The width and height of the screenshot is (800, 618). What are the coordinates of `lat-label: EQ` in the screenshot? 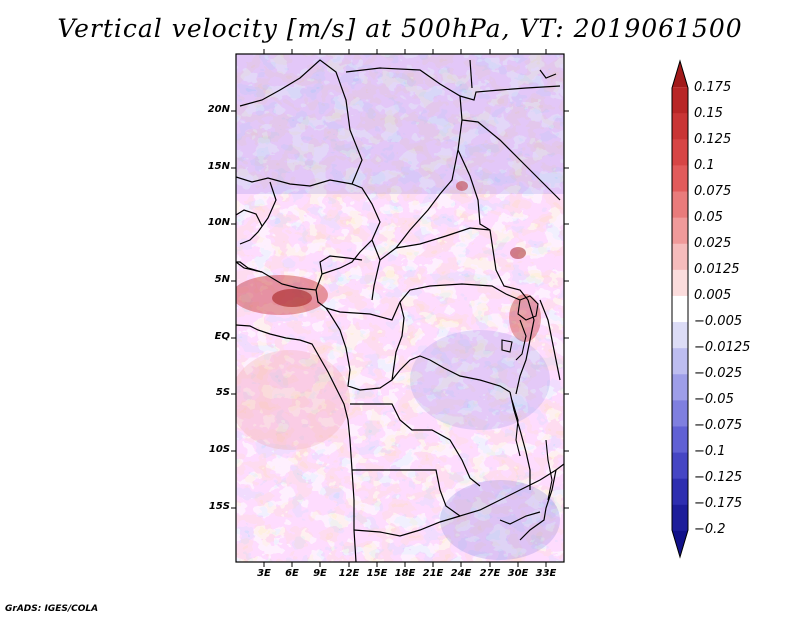 It's located at (222, 336).